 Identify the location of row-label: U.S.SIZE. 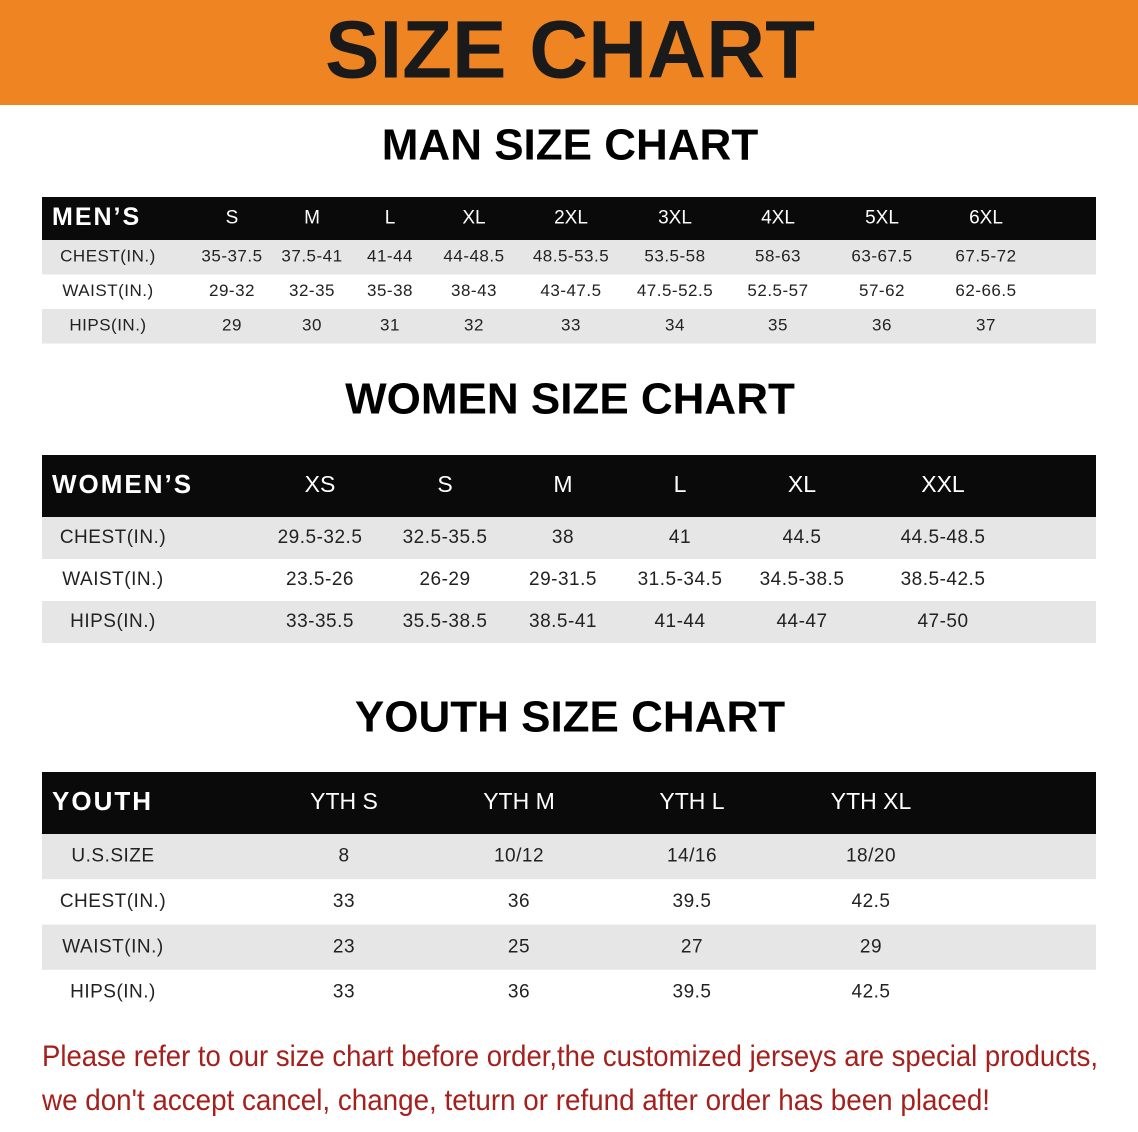
(112, 856).